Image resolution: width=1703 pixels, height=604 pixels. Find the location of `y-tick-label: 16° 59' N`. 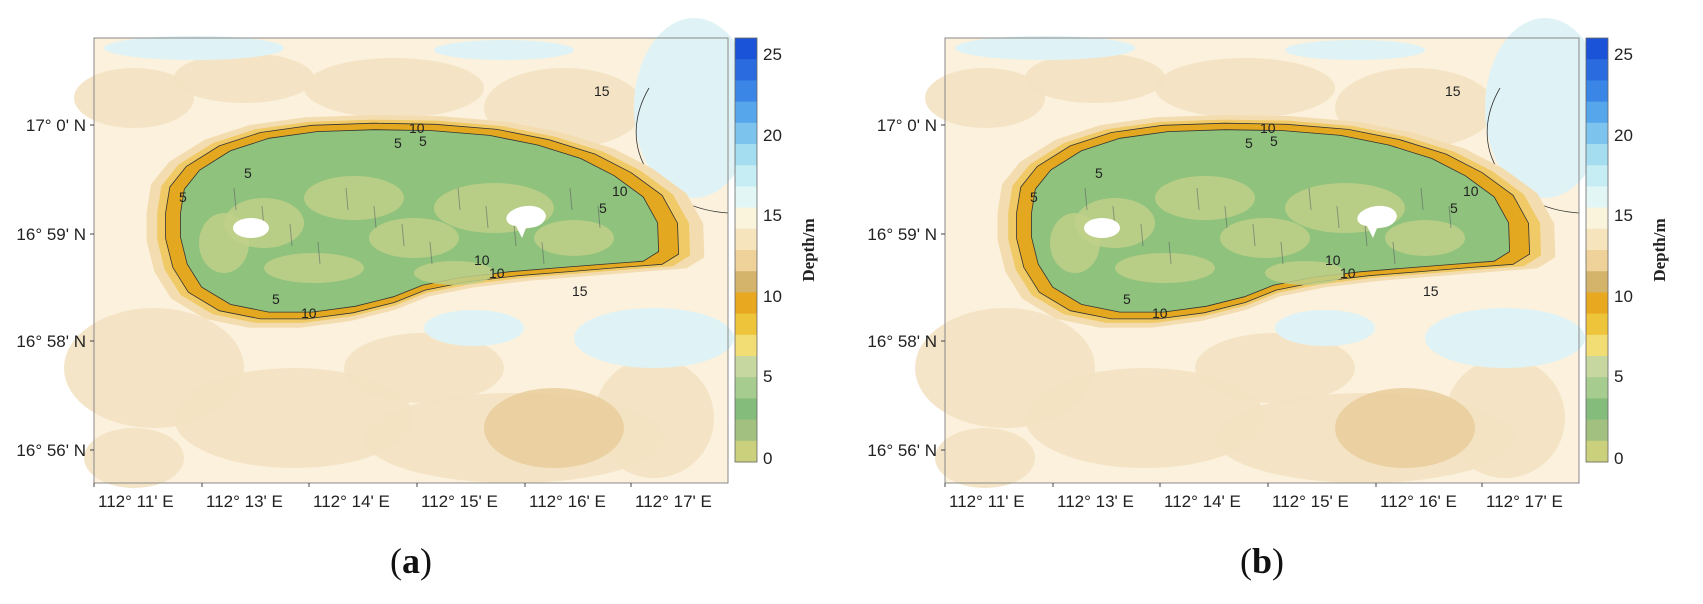

y-tick-label: 16° 59' N is located at coordinates (51, 234).